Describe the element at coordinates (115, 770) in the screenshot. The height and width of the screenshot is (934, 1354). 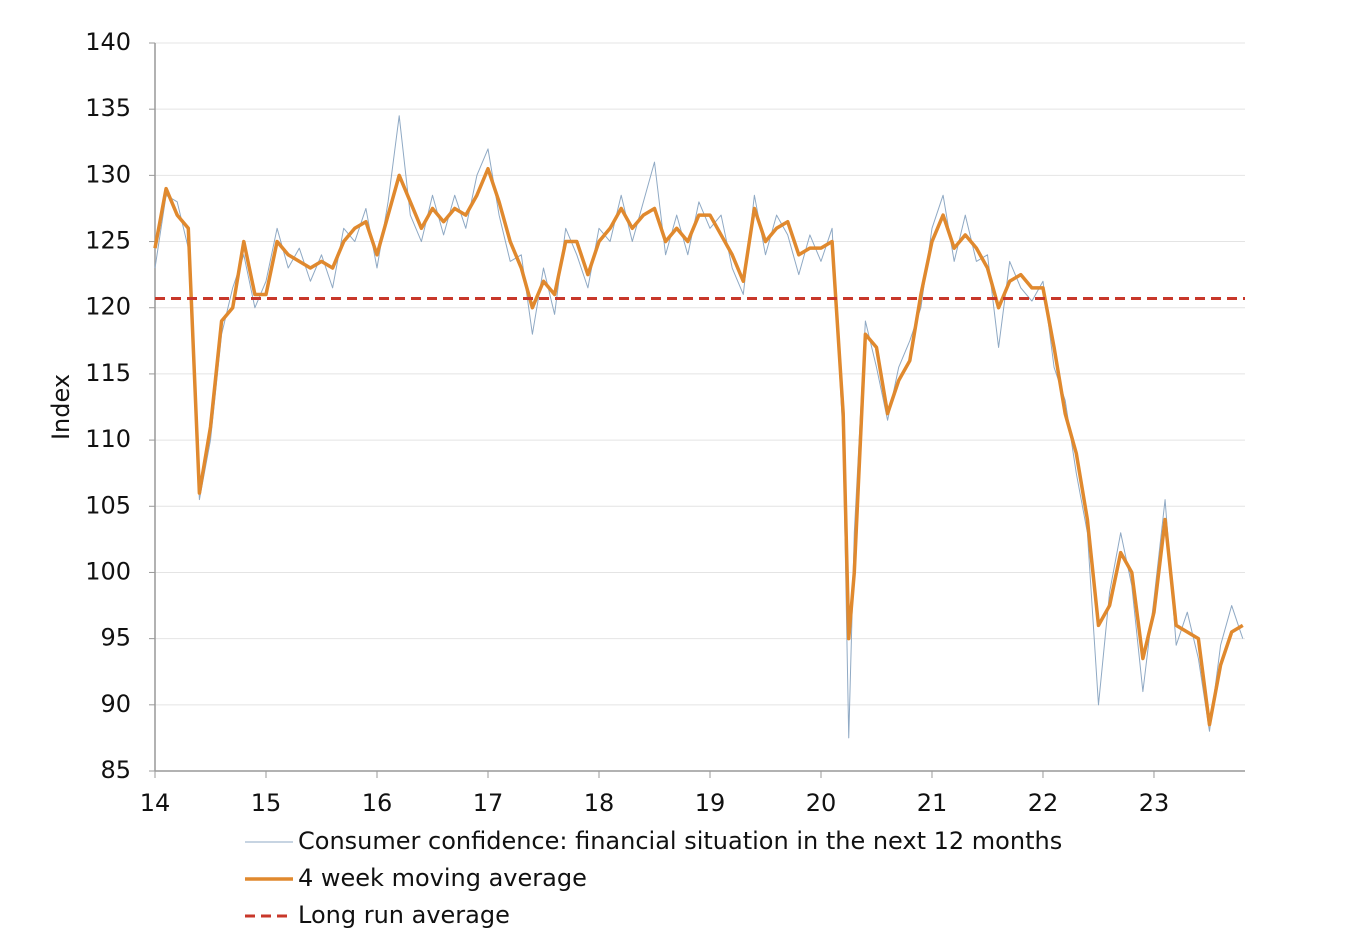
I see `y-tick-label: 85` at that location.